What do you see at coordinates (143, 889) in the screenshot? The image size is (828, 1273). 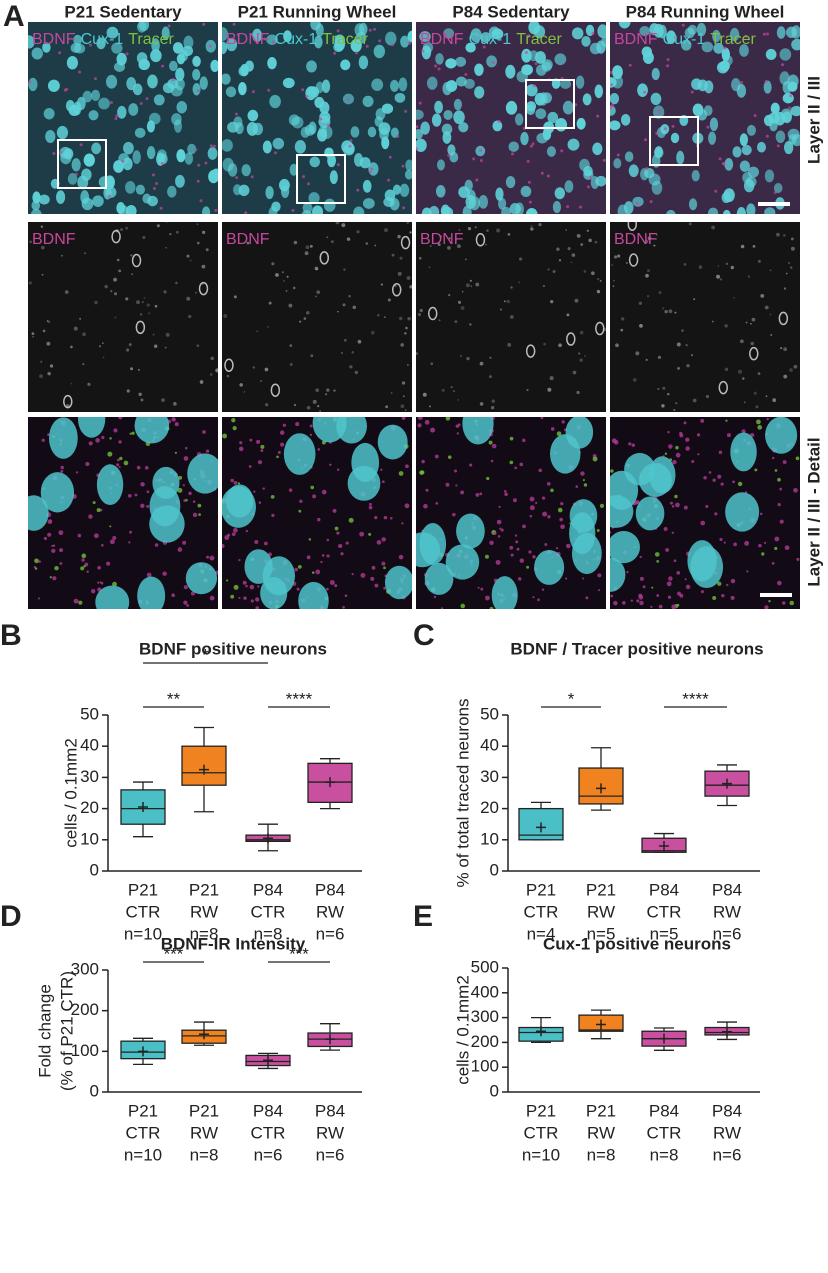 I see `x-tick-label: P21` at bounding box center [143, 889].